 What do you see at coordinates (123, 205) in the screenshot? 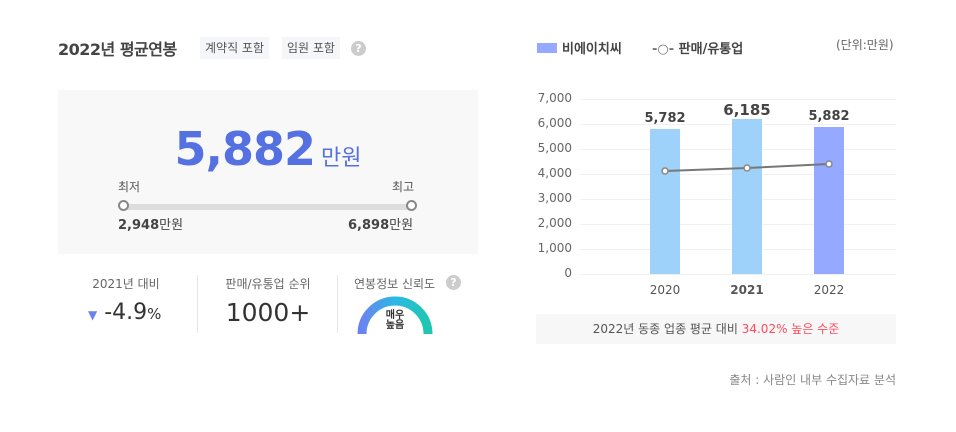
I see `min-marker` at bounding box center [123, 205].